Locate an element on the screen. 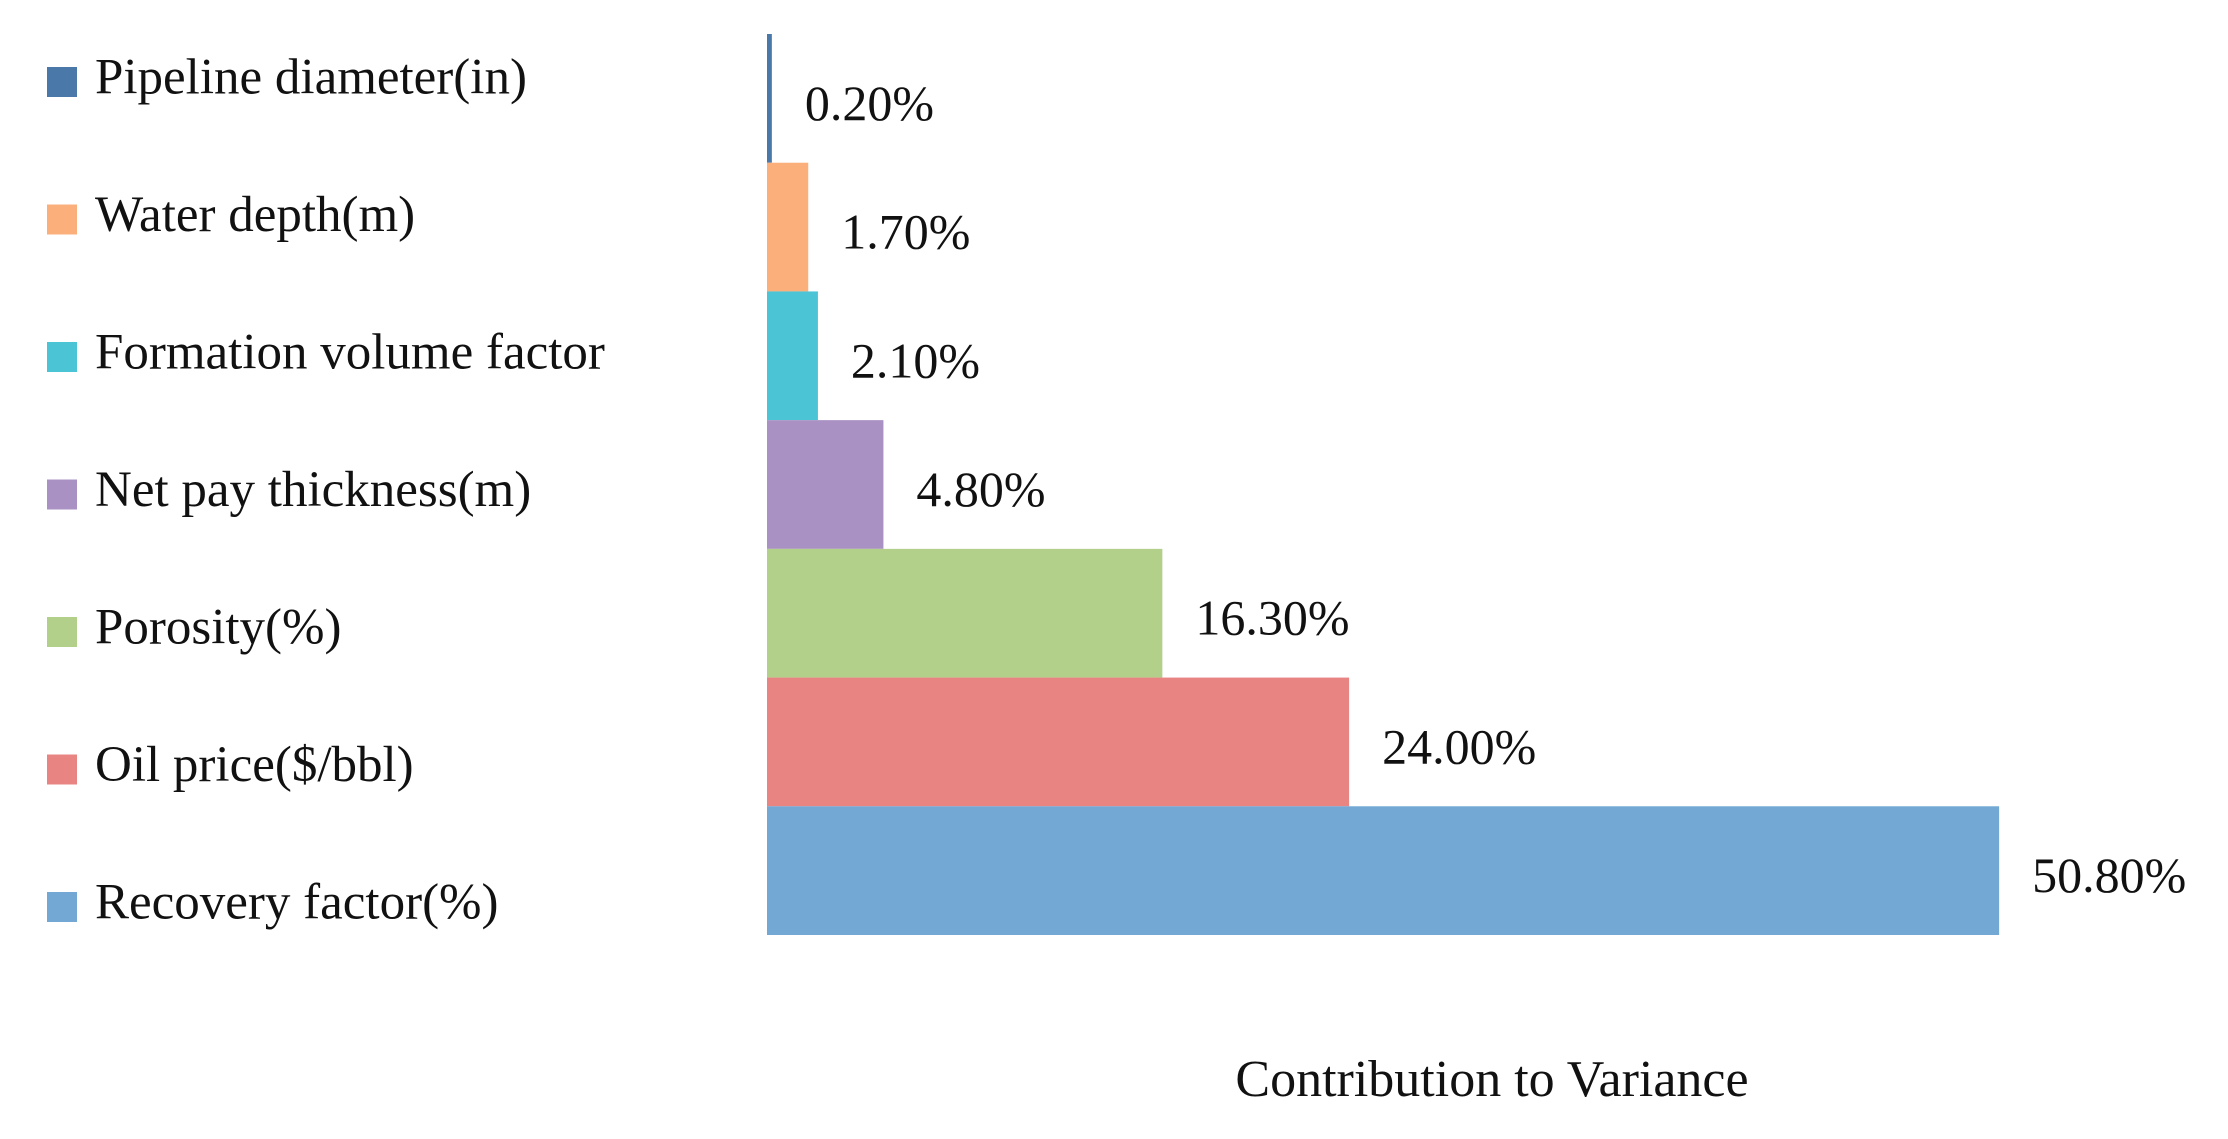 The width and height of the screenshot is (2228, 1139). value-label: 1.70% is located at coordinates (905, 232).